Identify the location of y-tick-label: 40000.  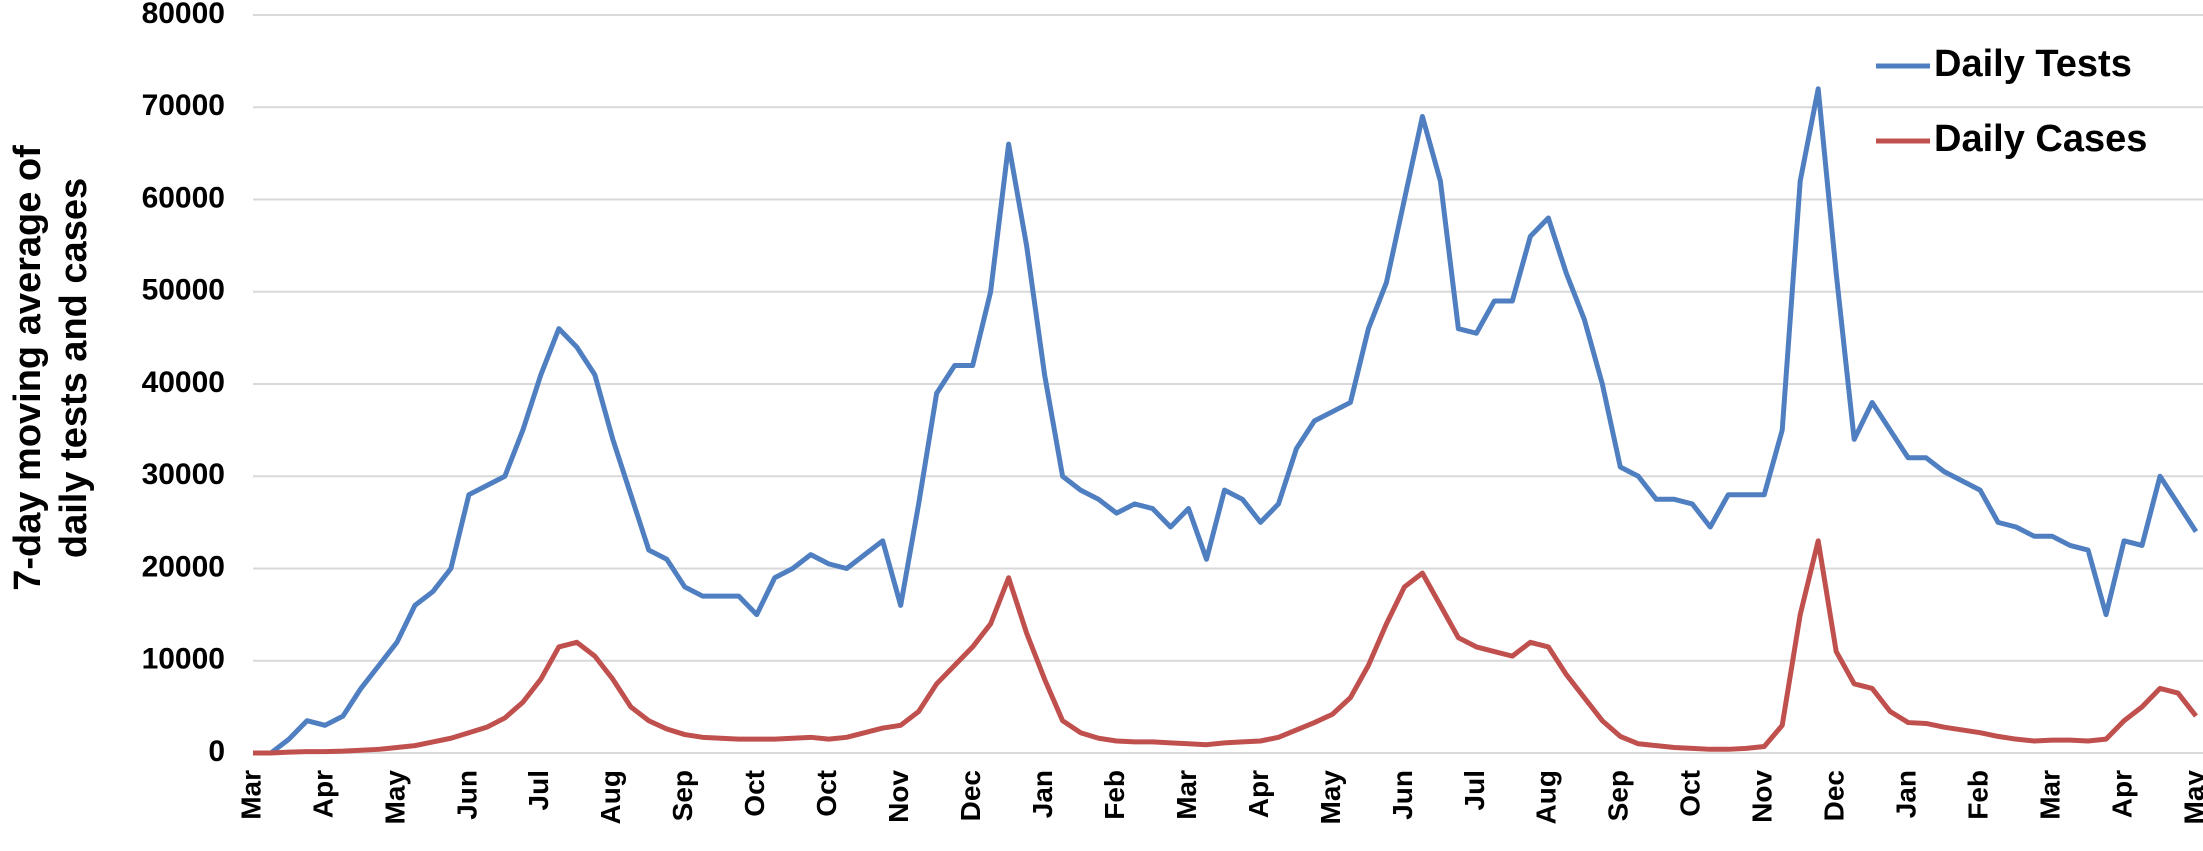
(183, 382).